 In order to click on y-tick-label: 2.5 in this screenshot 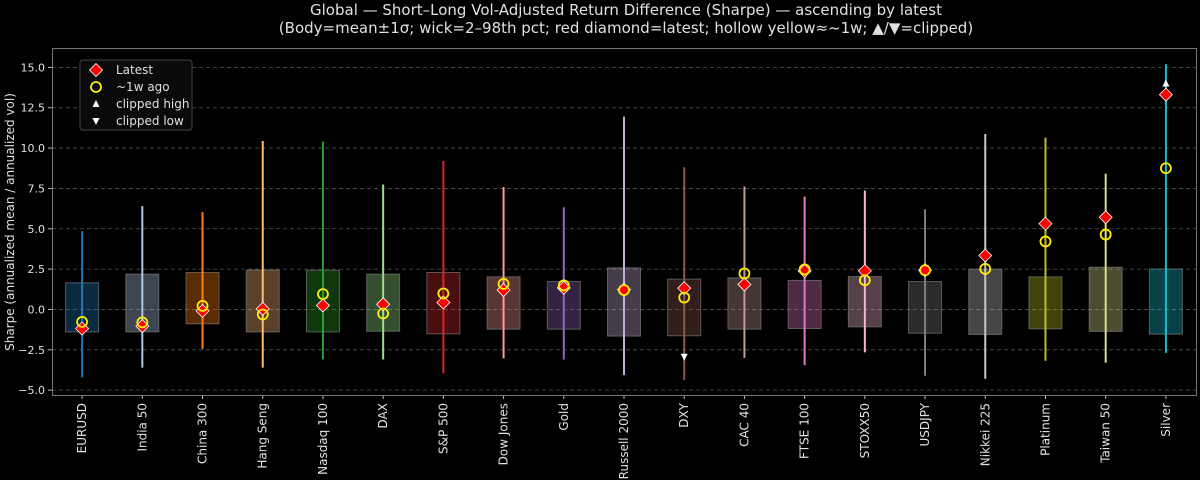, I will do `click(37, 269)`.